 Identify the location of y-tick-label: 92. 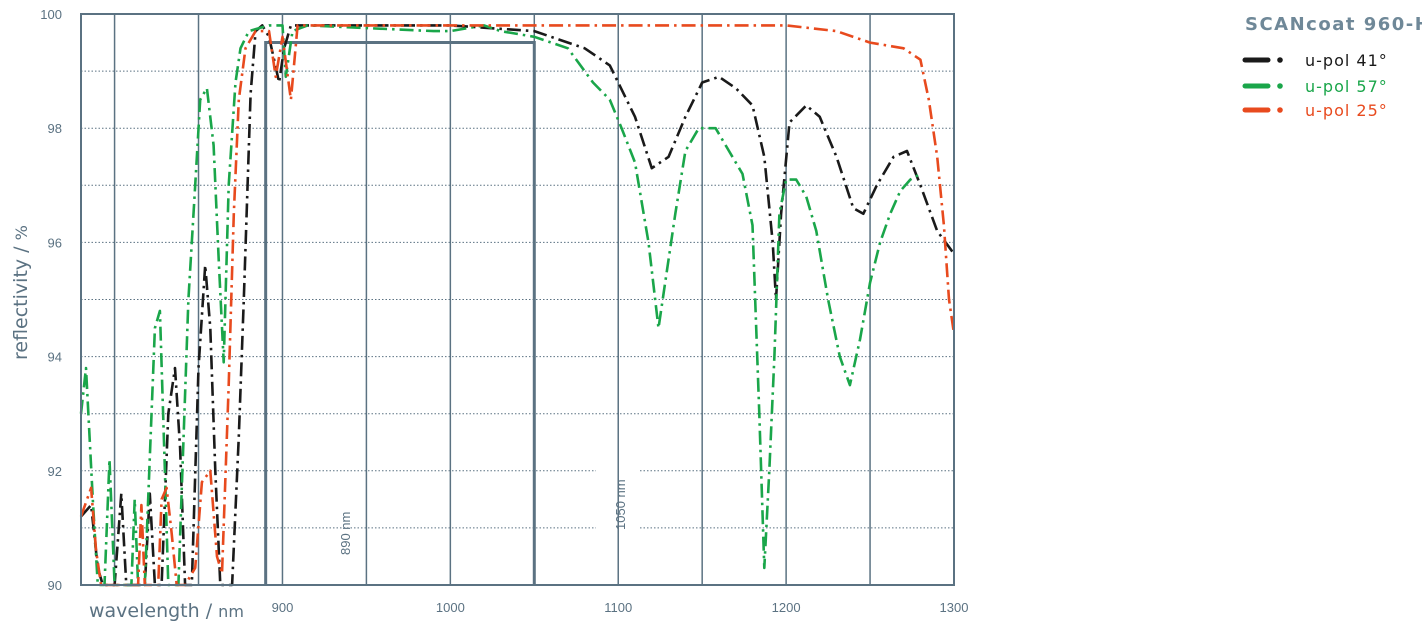
(55, 471).